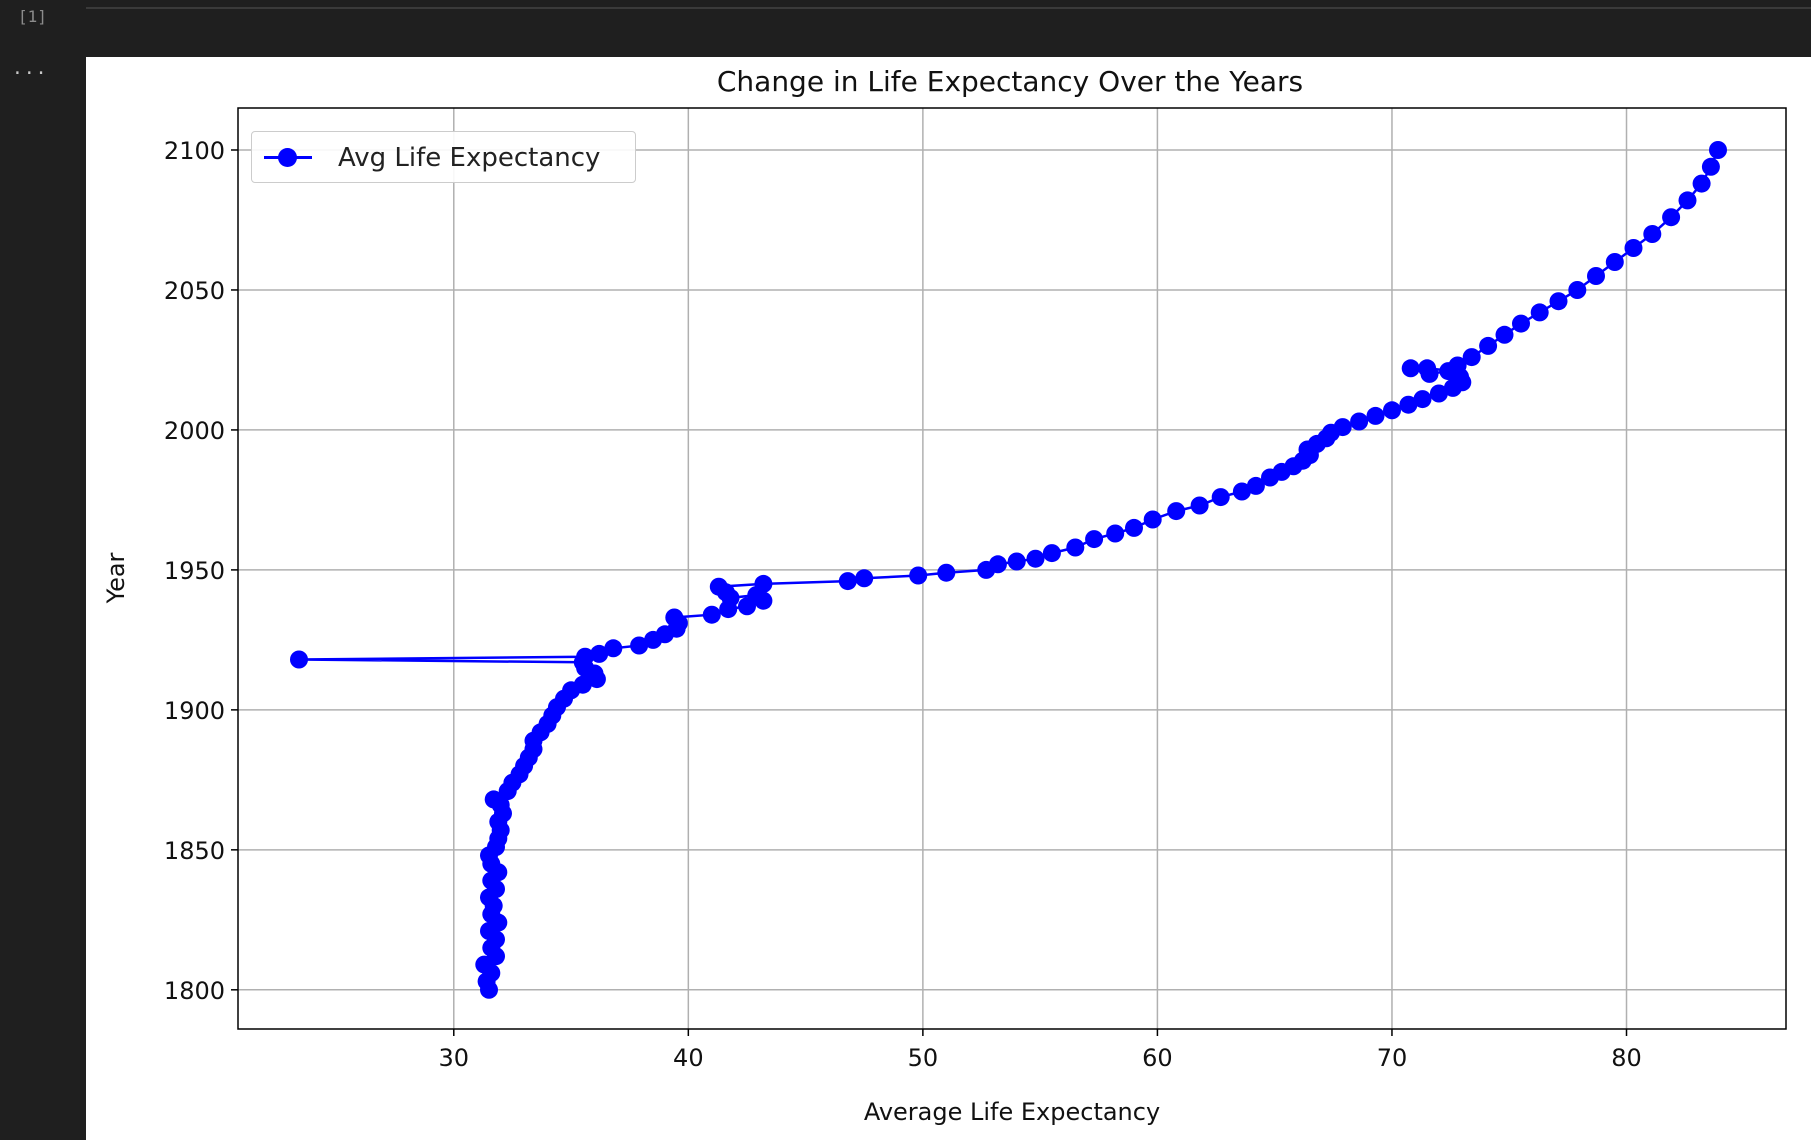 This screenshot has height=1140, width=1811. What do you see at coordinates (454, 1058) in the screenshot?
I see `x-tick-label: 30` at bounding box center [454, 1058].